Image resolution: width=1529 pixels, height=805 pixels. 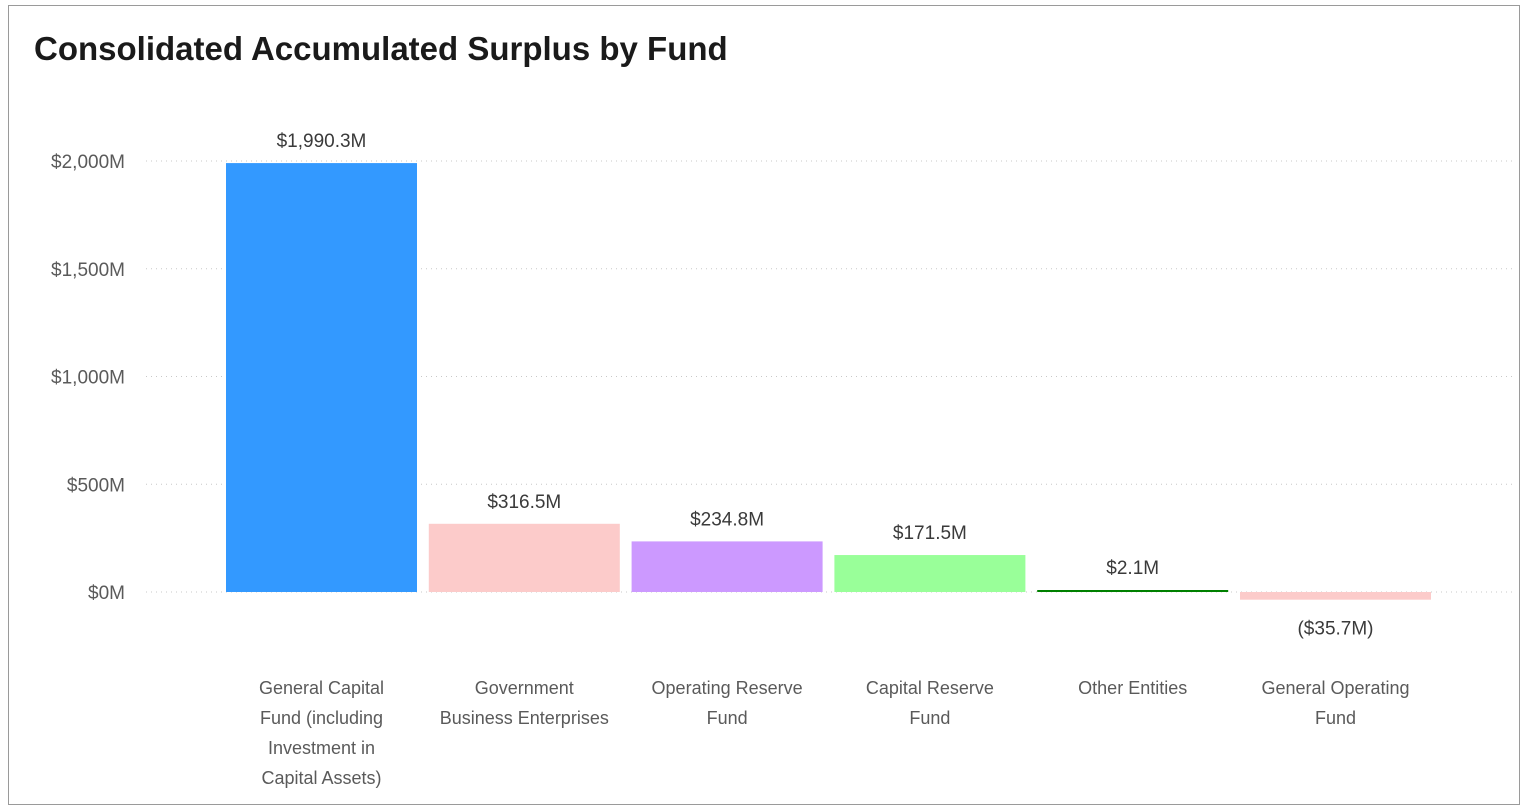 I want to click on y-tick-label: $1,500M, so click(x=88, y=270).